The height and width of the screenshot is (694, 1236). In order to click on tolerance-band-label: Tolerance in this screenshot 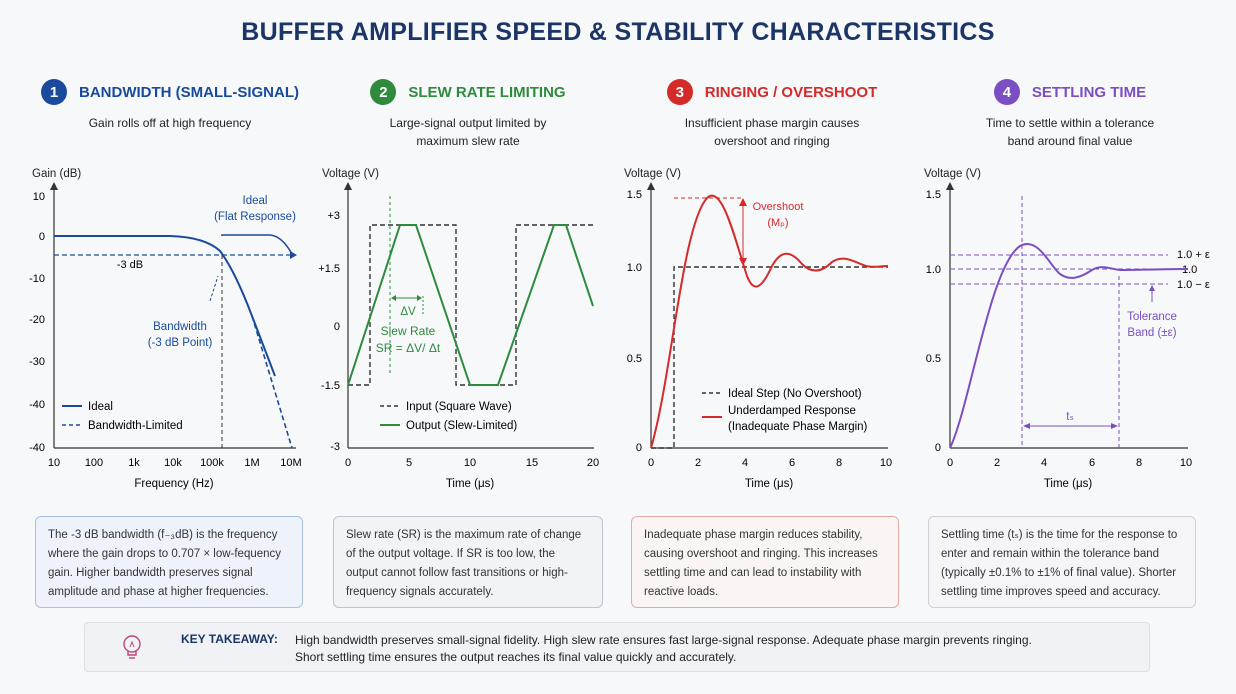, I will do `click(1152, 317)`.